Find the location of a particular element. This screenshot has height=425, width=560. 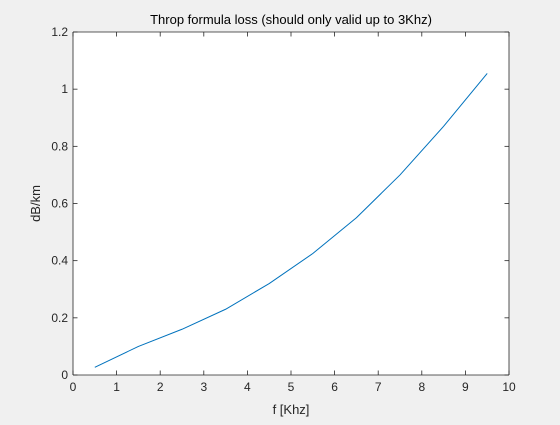

y-tick-label: 0.2 is located at coordinates (59, 318).